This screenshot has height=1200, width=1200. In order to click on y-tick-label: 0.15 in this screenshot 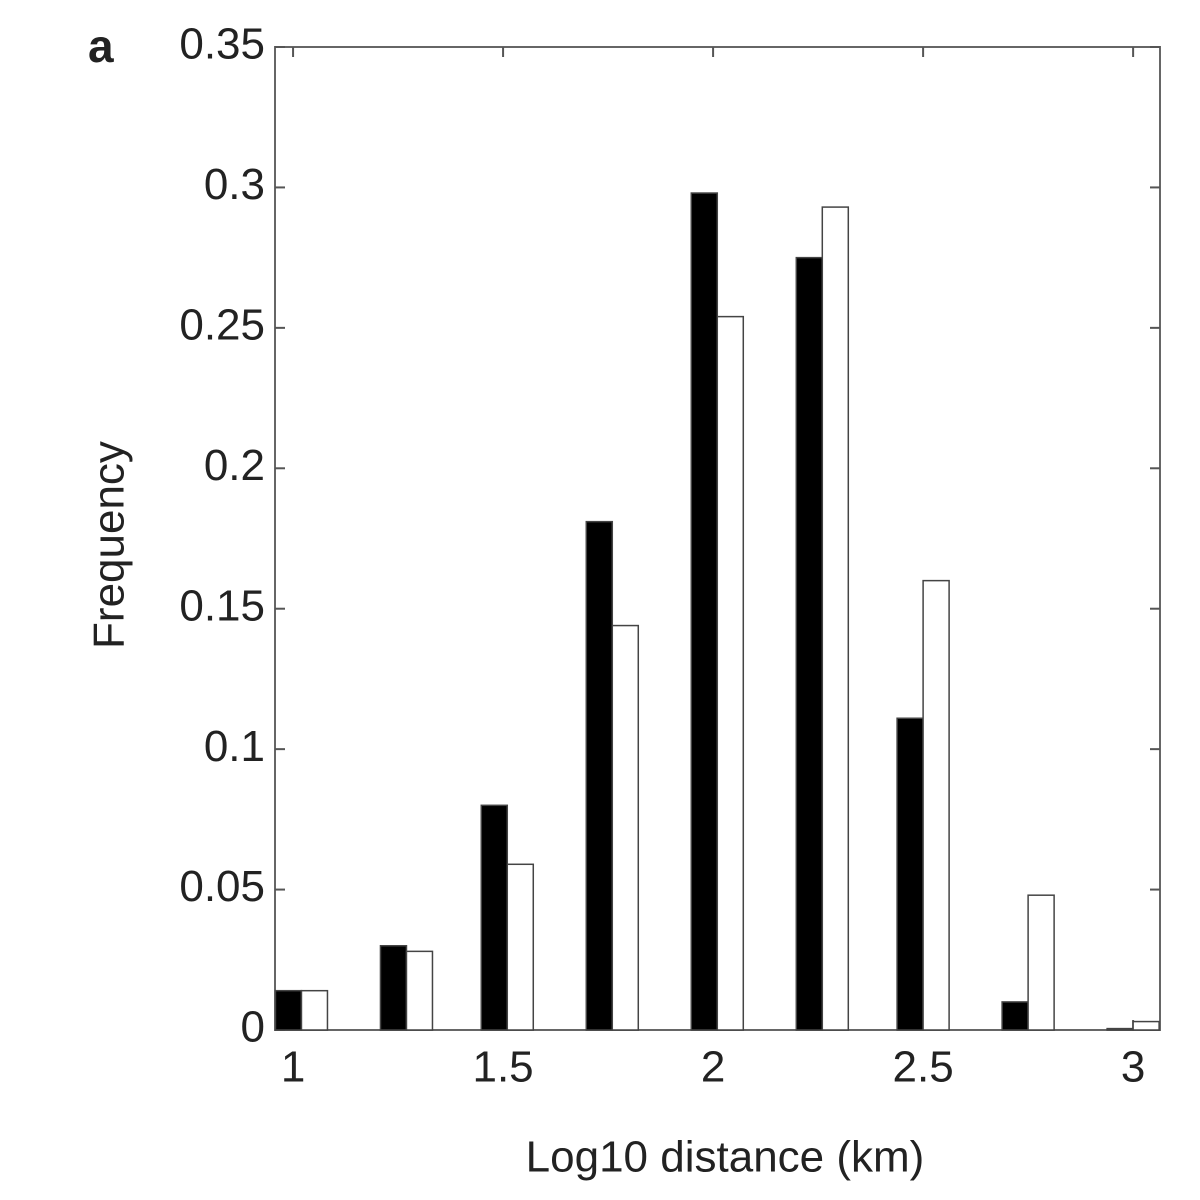, I will do `click(222, 605)`.